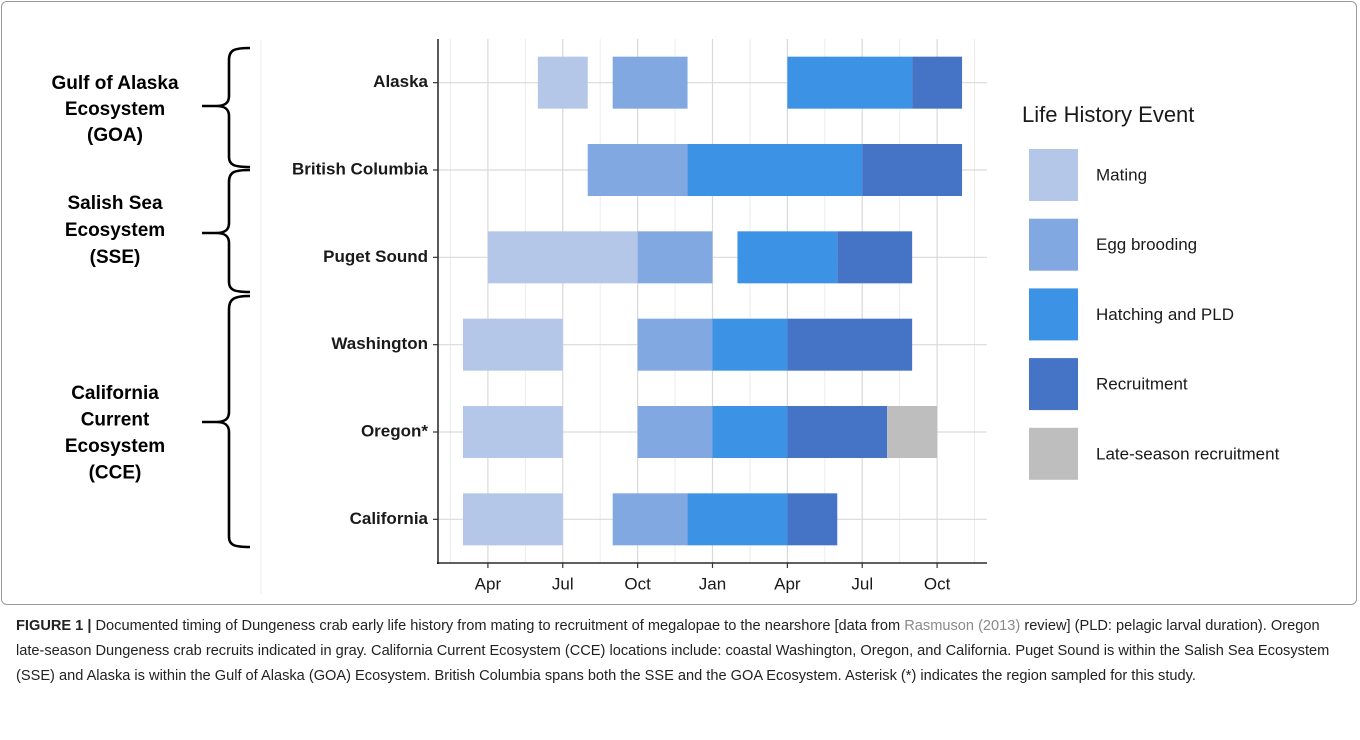 The width and height of the screenshot is (1360, 740). Describe the element at coordinates (1108, 114) in the screenshot. I see `legend-title: Life History Event` at that location.